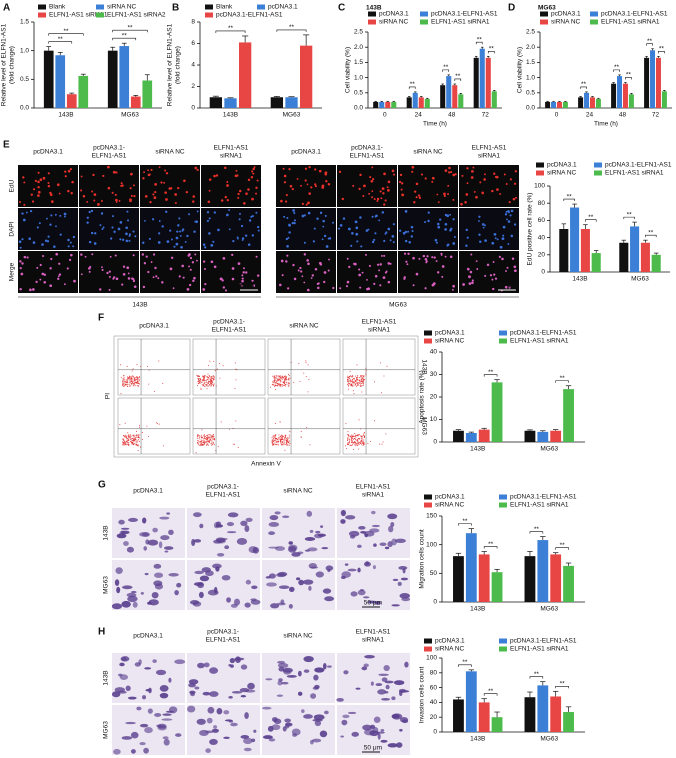 The width and height of the screenshot is (676, 758). I want to click on legend-swatch, so click(594, 22).